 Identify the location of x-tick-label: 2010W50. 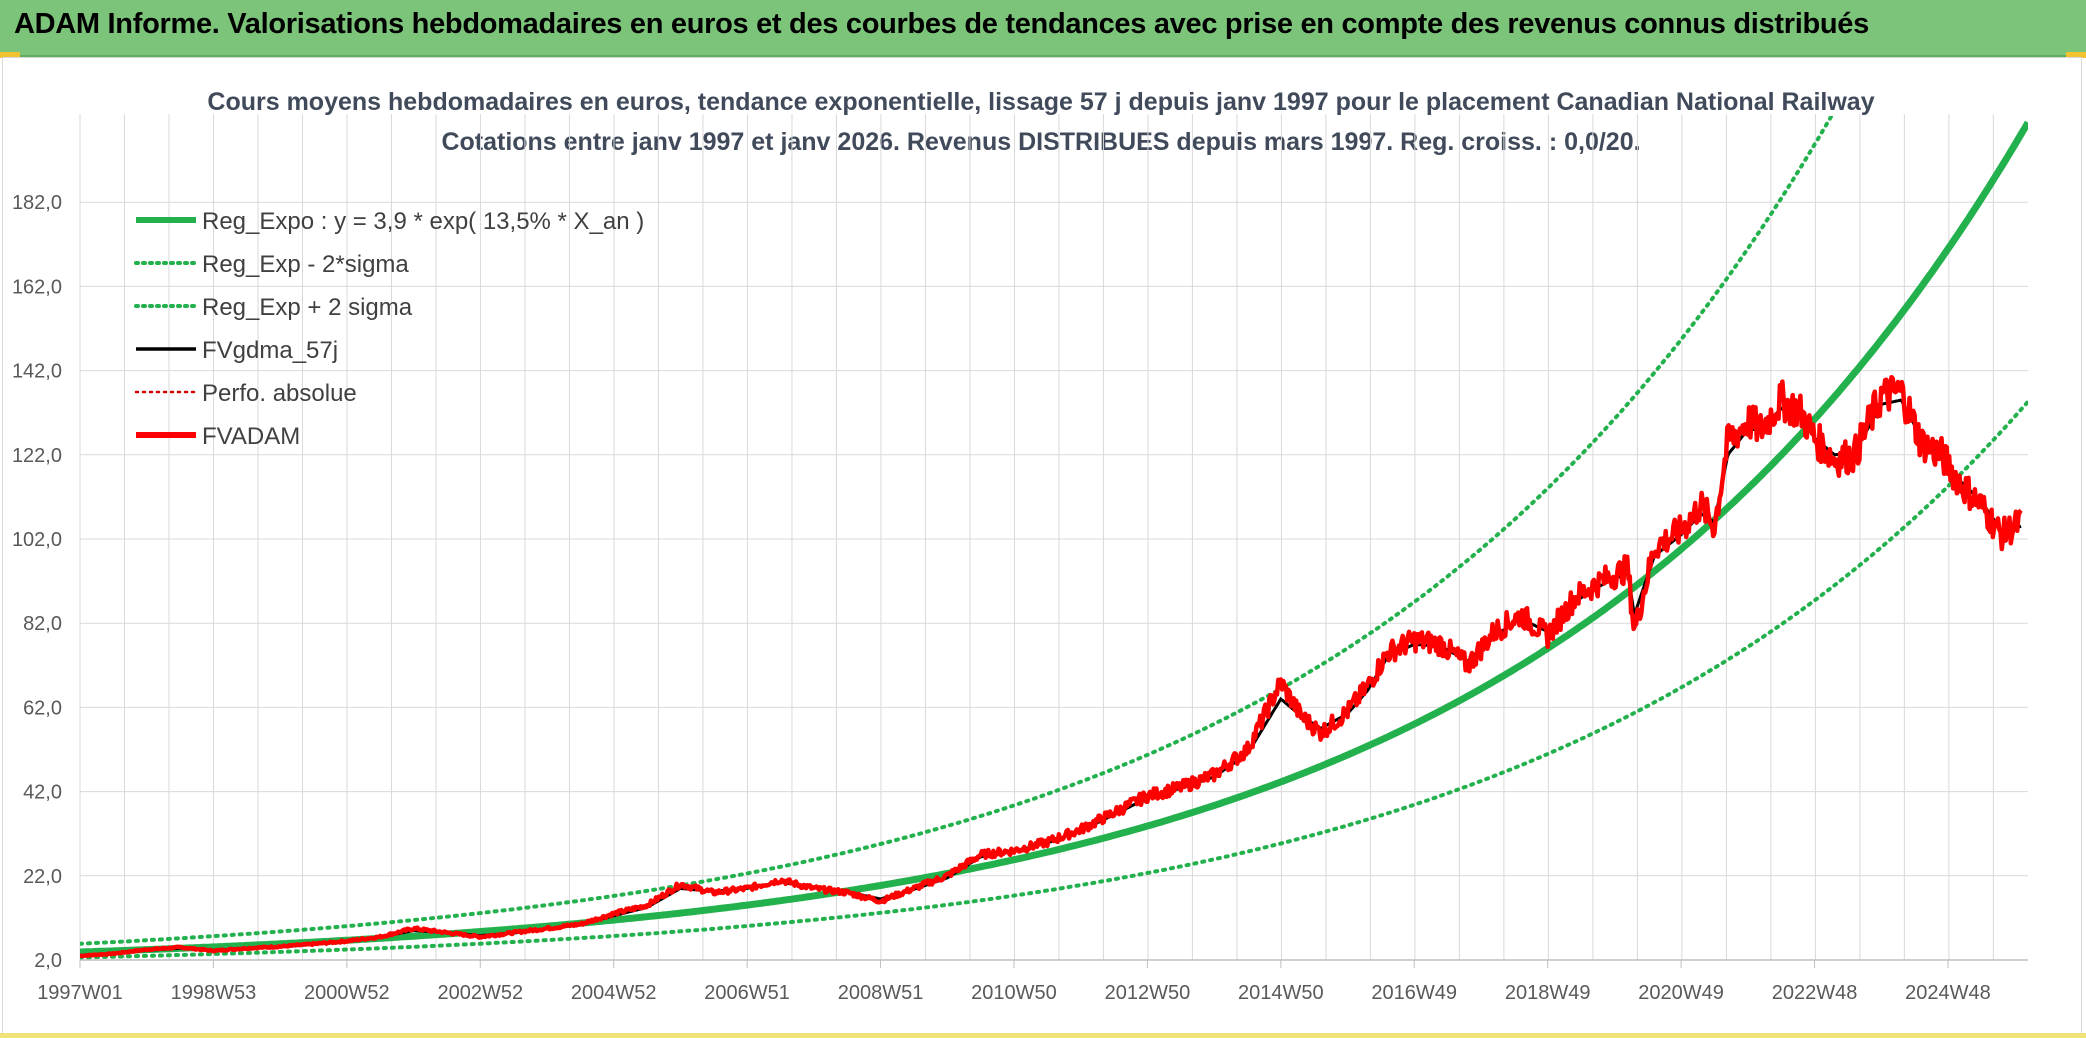
(1014, 993).